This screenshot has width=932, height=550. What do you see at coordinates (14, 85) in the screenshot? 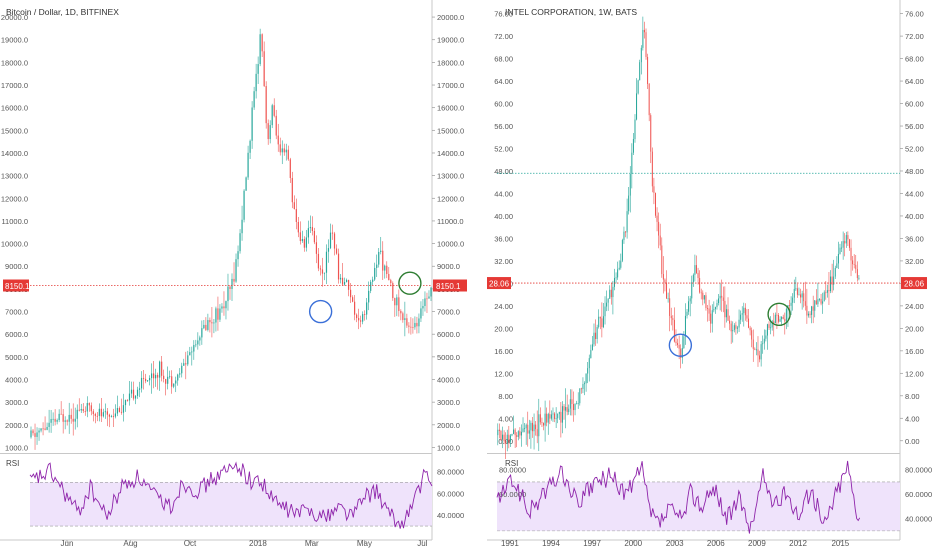
I see `price-tick-label-left: 17000.0` at bounding box center [14, 85].